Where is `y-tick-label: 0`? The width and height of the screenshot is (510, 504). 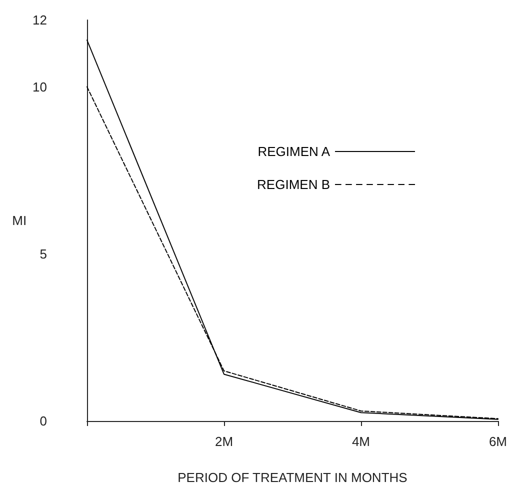
y-tick-label: 0 is located at coordinates (43, 421).